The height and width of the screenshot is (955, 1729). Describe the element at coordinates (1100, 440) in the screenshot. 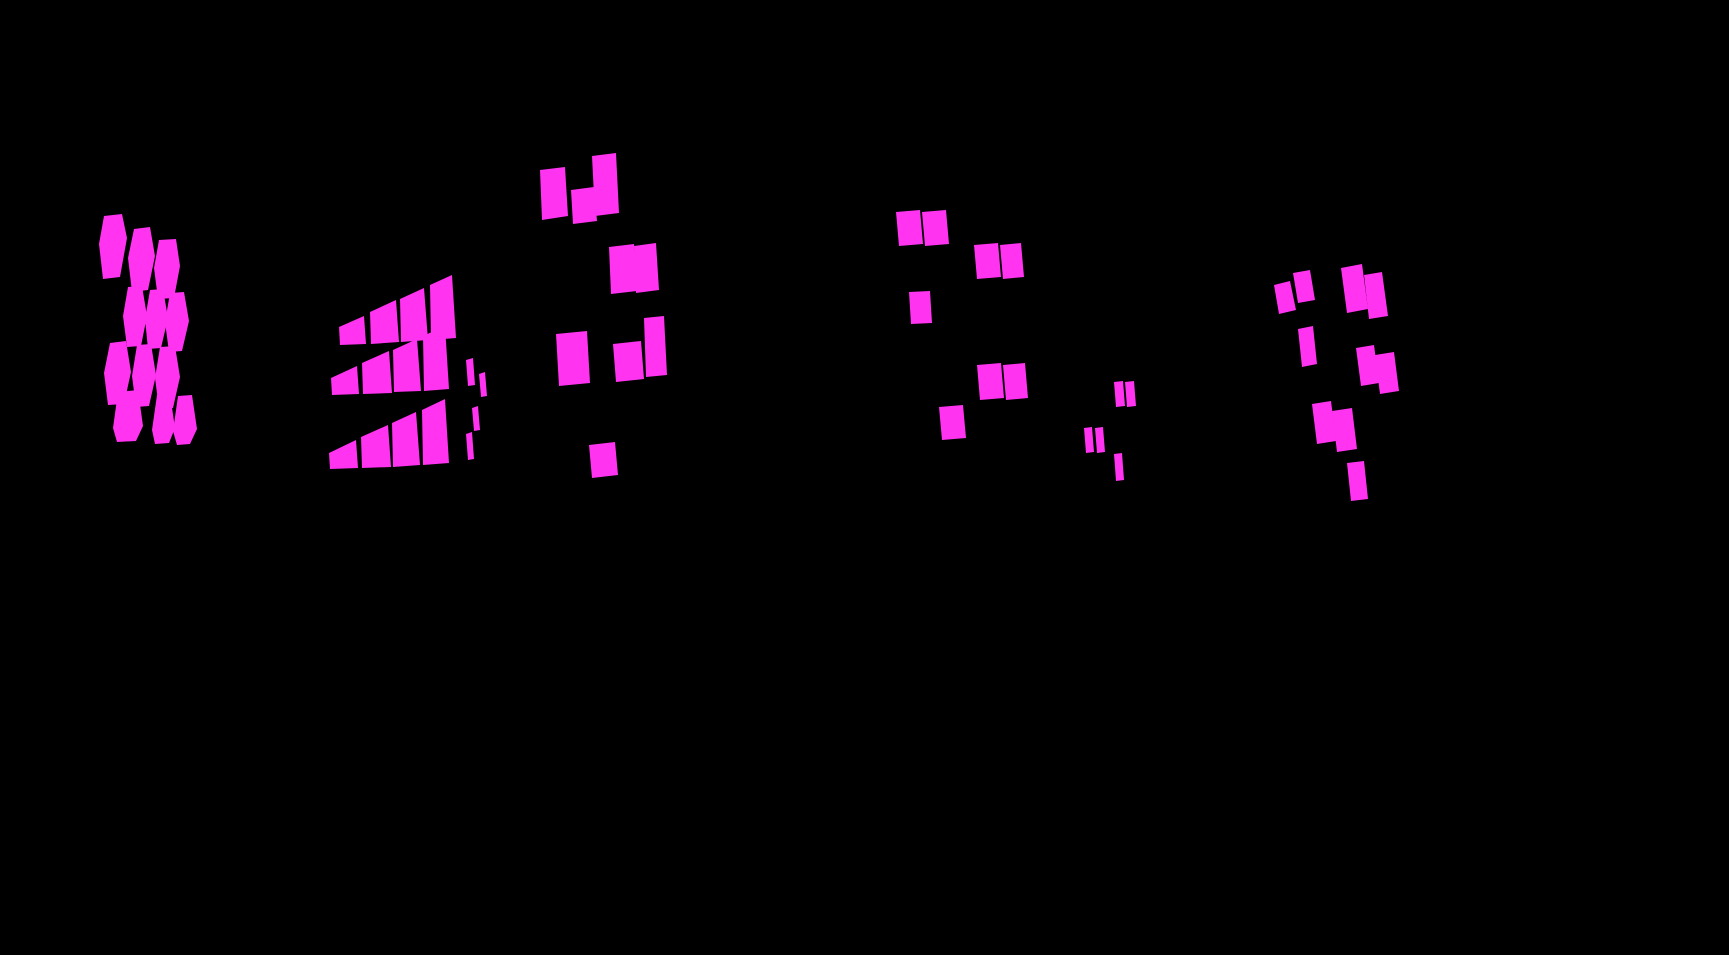

I see `region-sv-d` at that location.